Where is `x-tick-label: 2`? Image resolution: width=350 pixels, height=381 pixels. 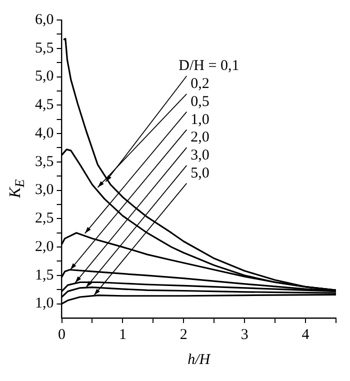 x-tick-label: 2 is located at coordinates (184, 334).